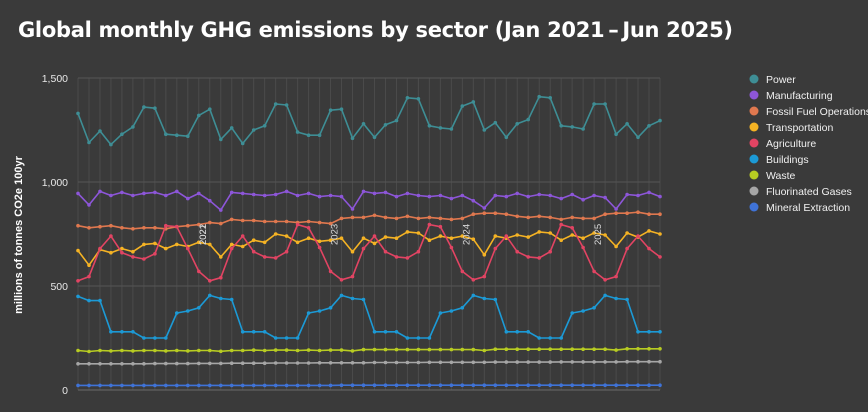 The width and height of the screenshot is (868, 412). What do you see at coordinates (598, 234) in the screenshot?
I see `x-year-label: 2025` at bounding box center [598, 234].